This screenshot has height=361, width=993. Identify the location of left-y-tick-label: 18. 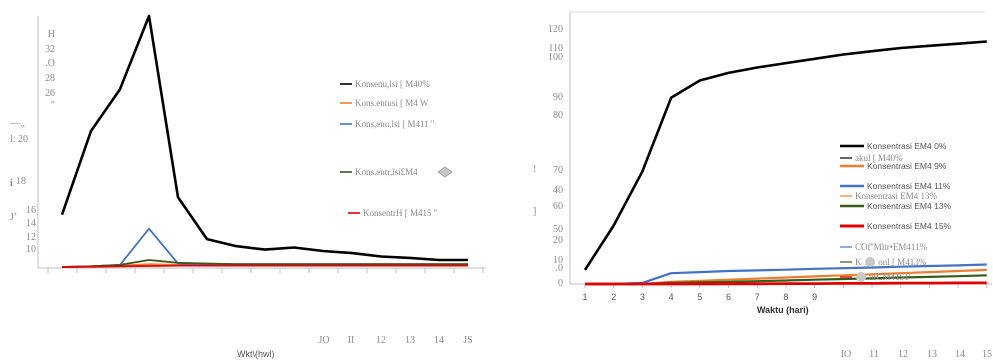
(21, 181).